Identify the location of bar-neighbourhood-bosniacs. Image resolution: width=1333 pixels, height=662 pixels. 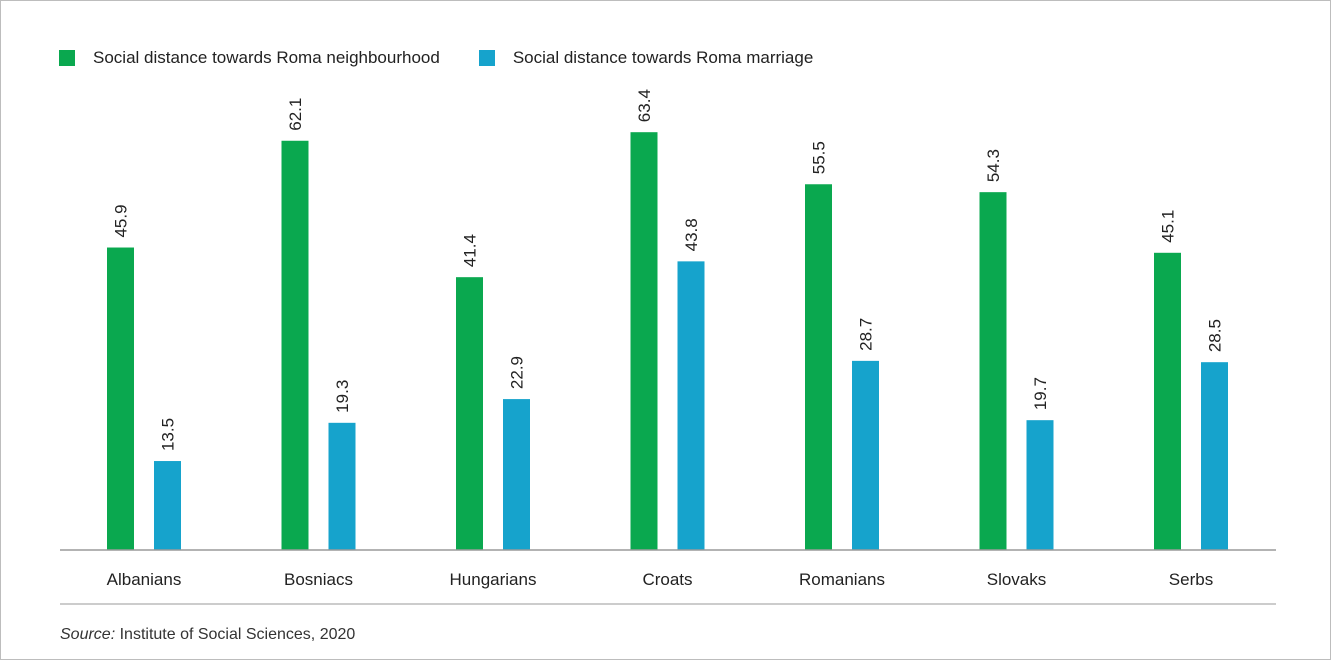
(295, 345).